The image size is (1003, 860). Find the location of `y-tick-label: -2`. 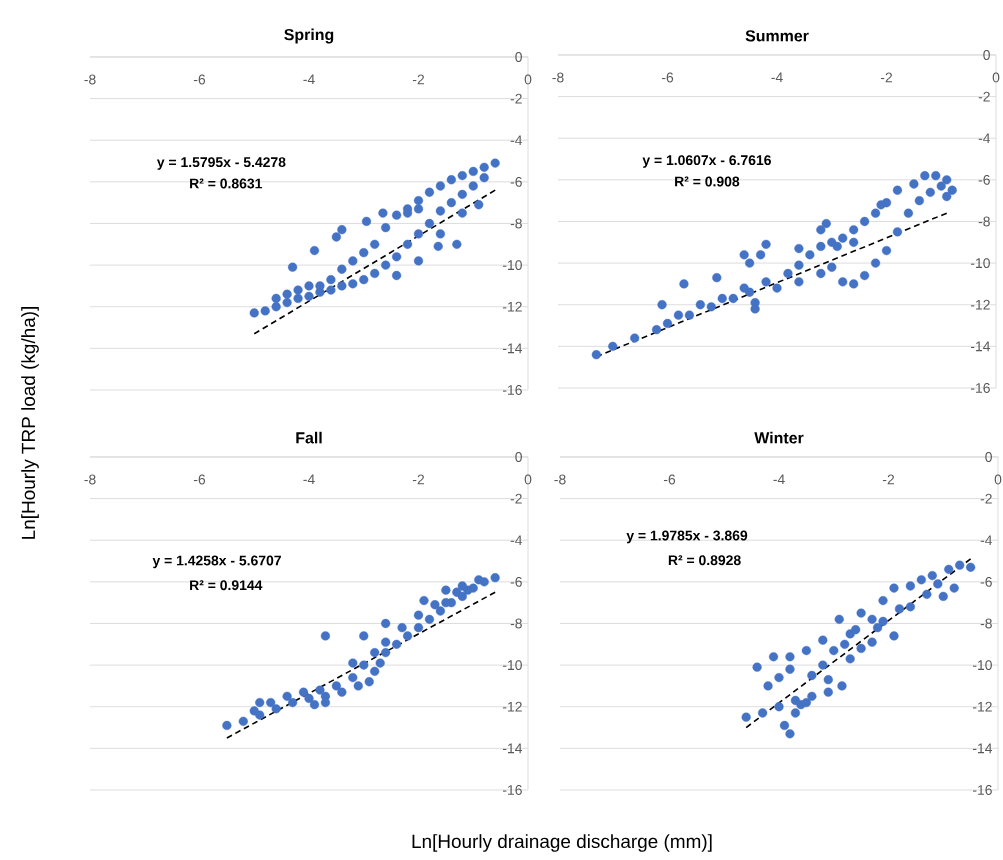

y-tick-label: -2 is located at coordinates (516, 498).